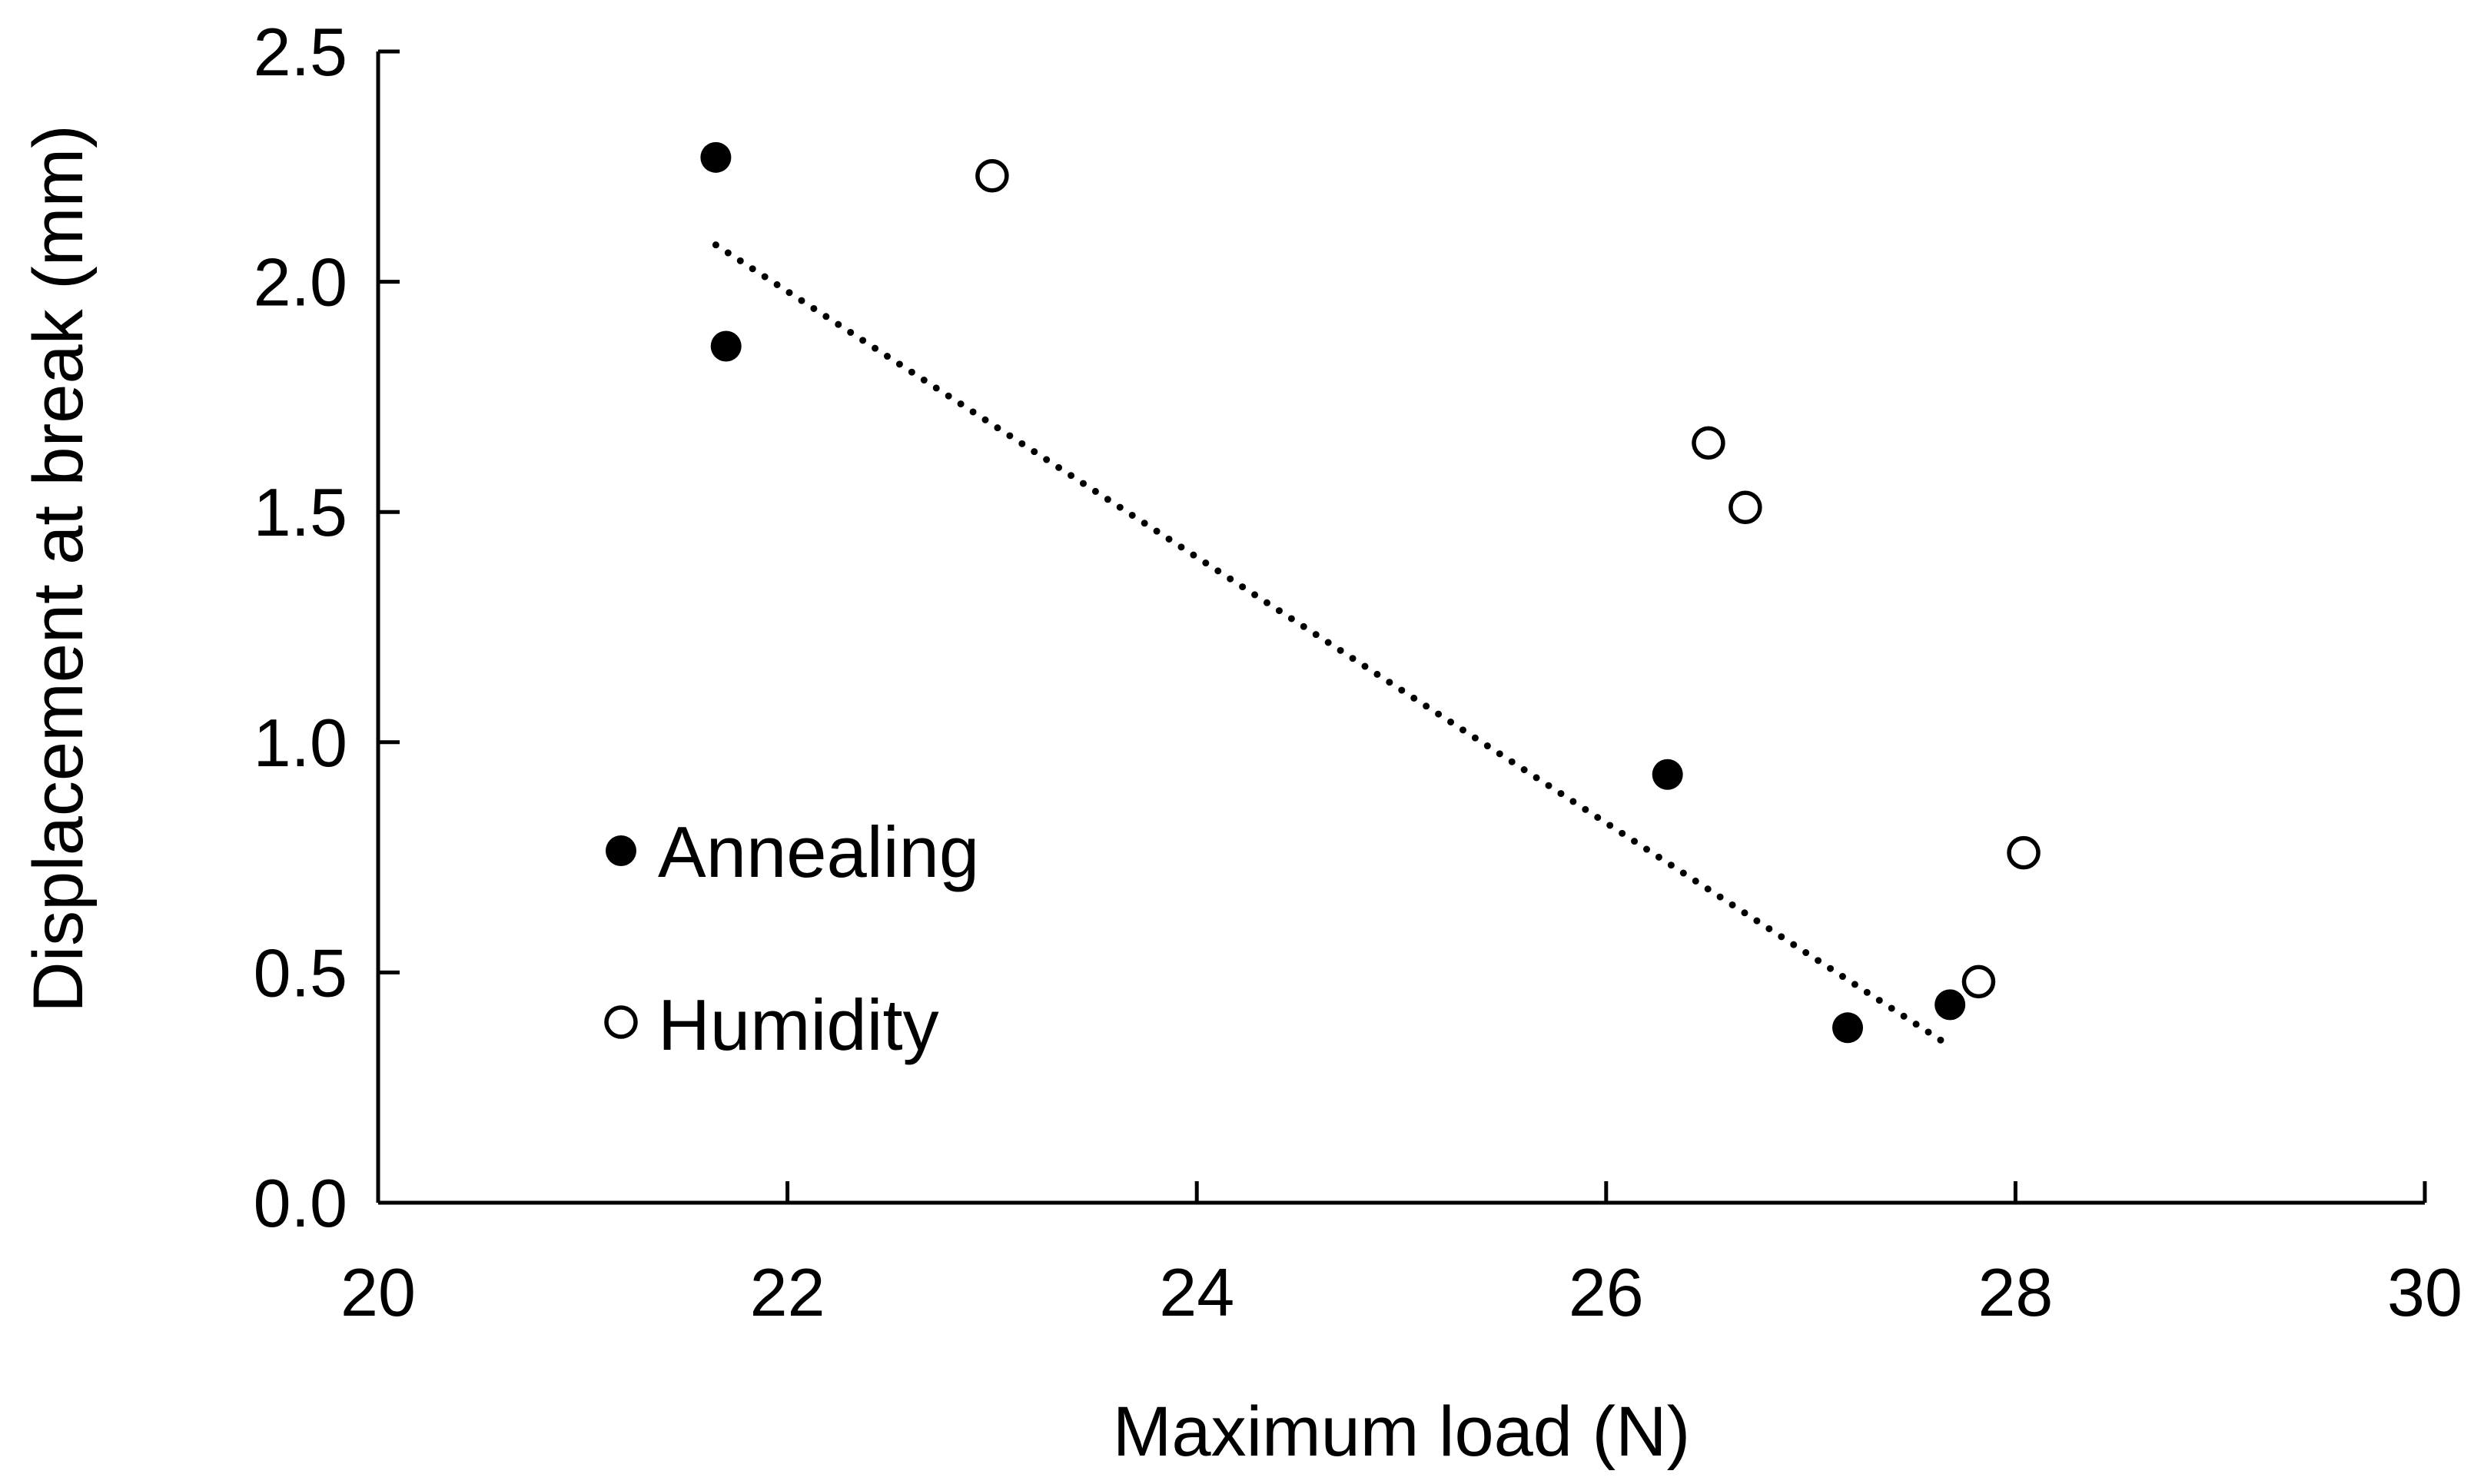 The height and width of the screenshot is (1484, 2474). I want to click on x-tick-label: 20, so click(378, 1292).